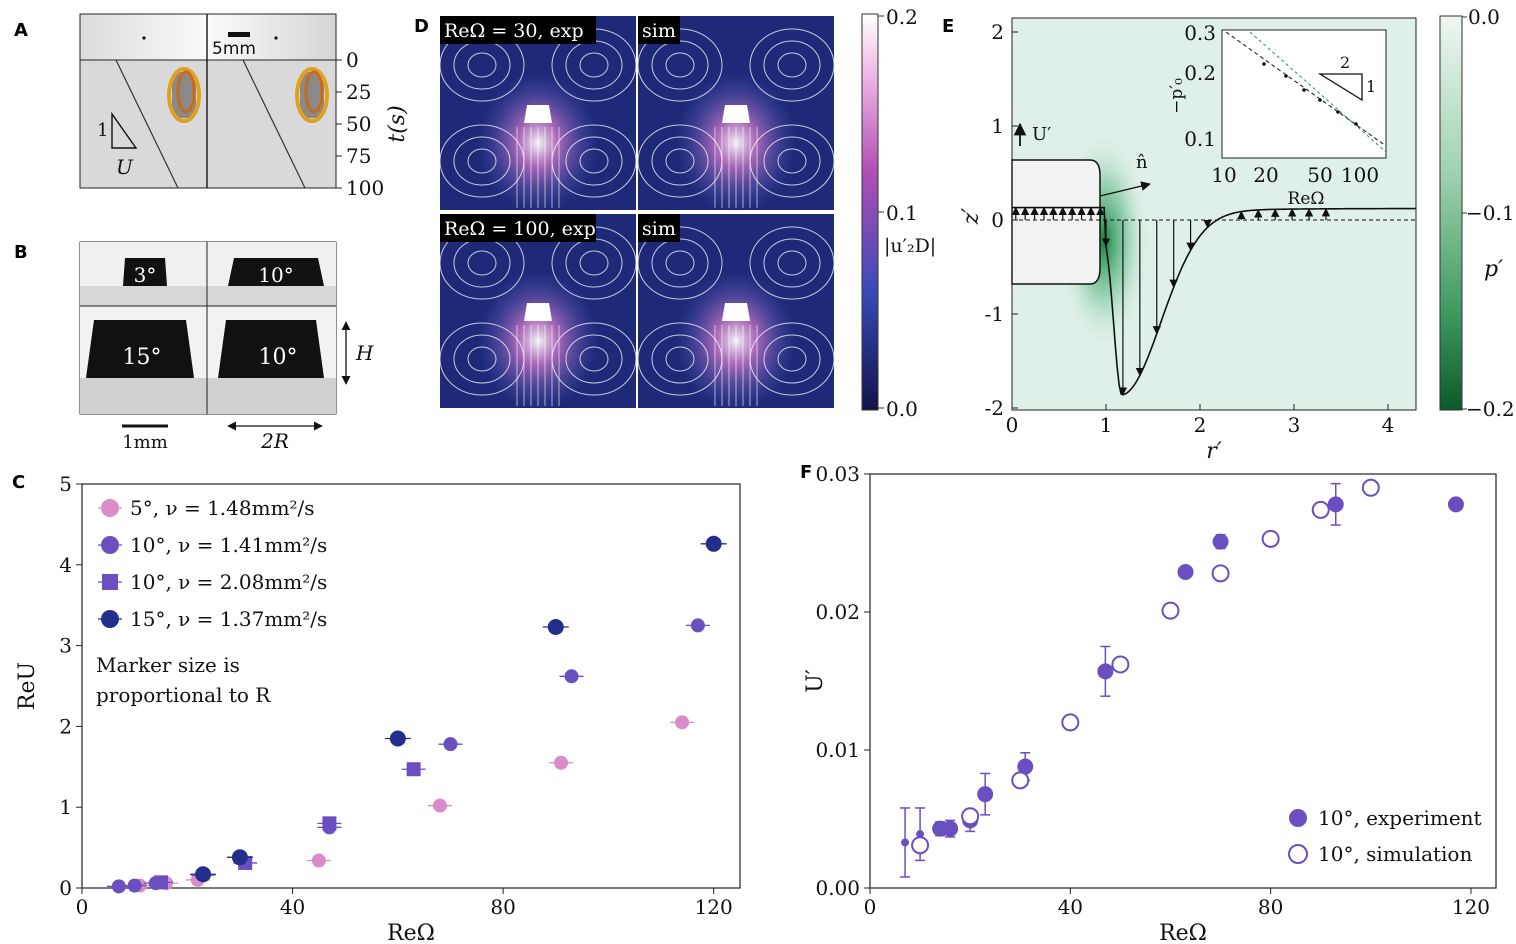 The image size is (1516, 944). I want to click on top-strip, so click(208, 37).